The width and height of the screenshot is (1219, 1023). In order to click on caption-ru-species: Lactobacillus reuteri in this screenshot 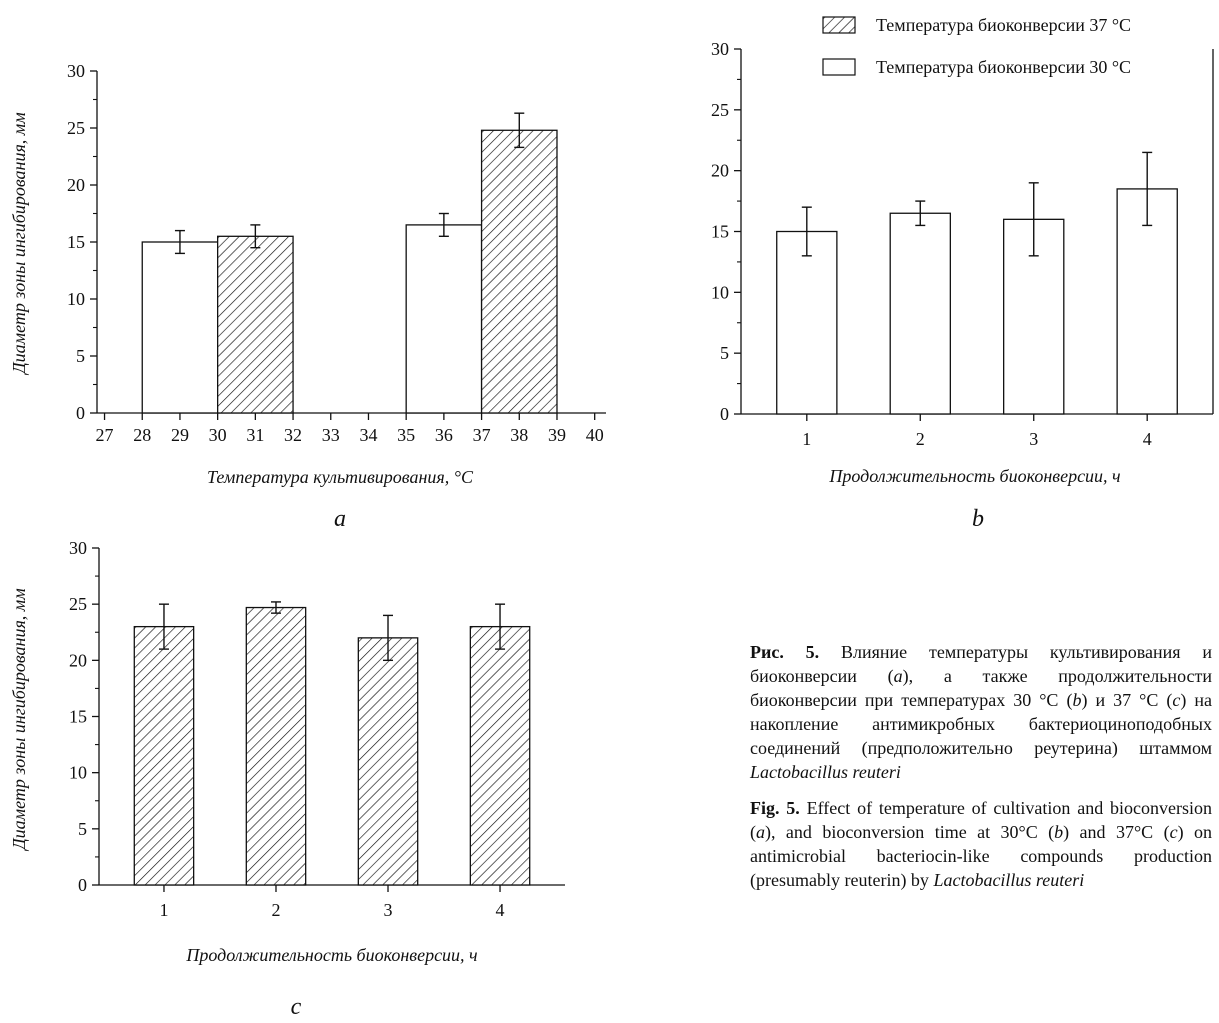, I will do `click(825, 772)`.